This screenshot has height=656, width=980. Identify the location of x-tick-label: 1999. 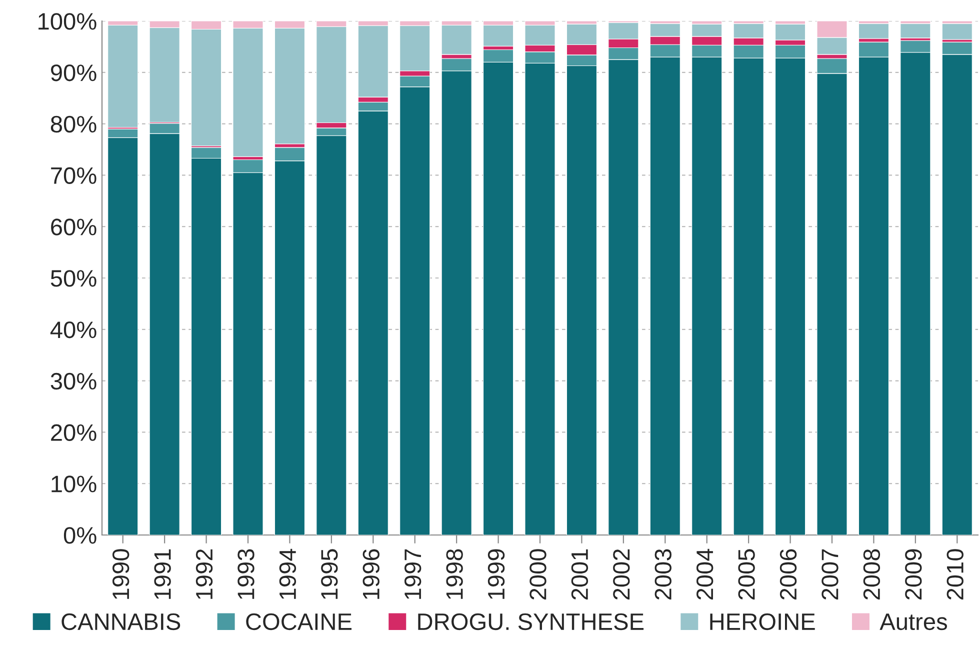
(496, 574).